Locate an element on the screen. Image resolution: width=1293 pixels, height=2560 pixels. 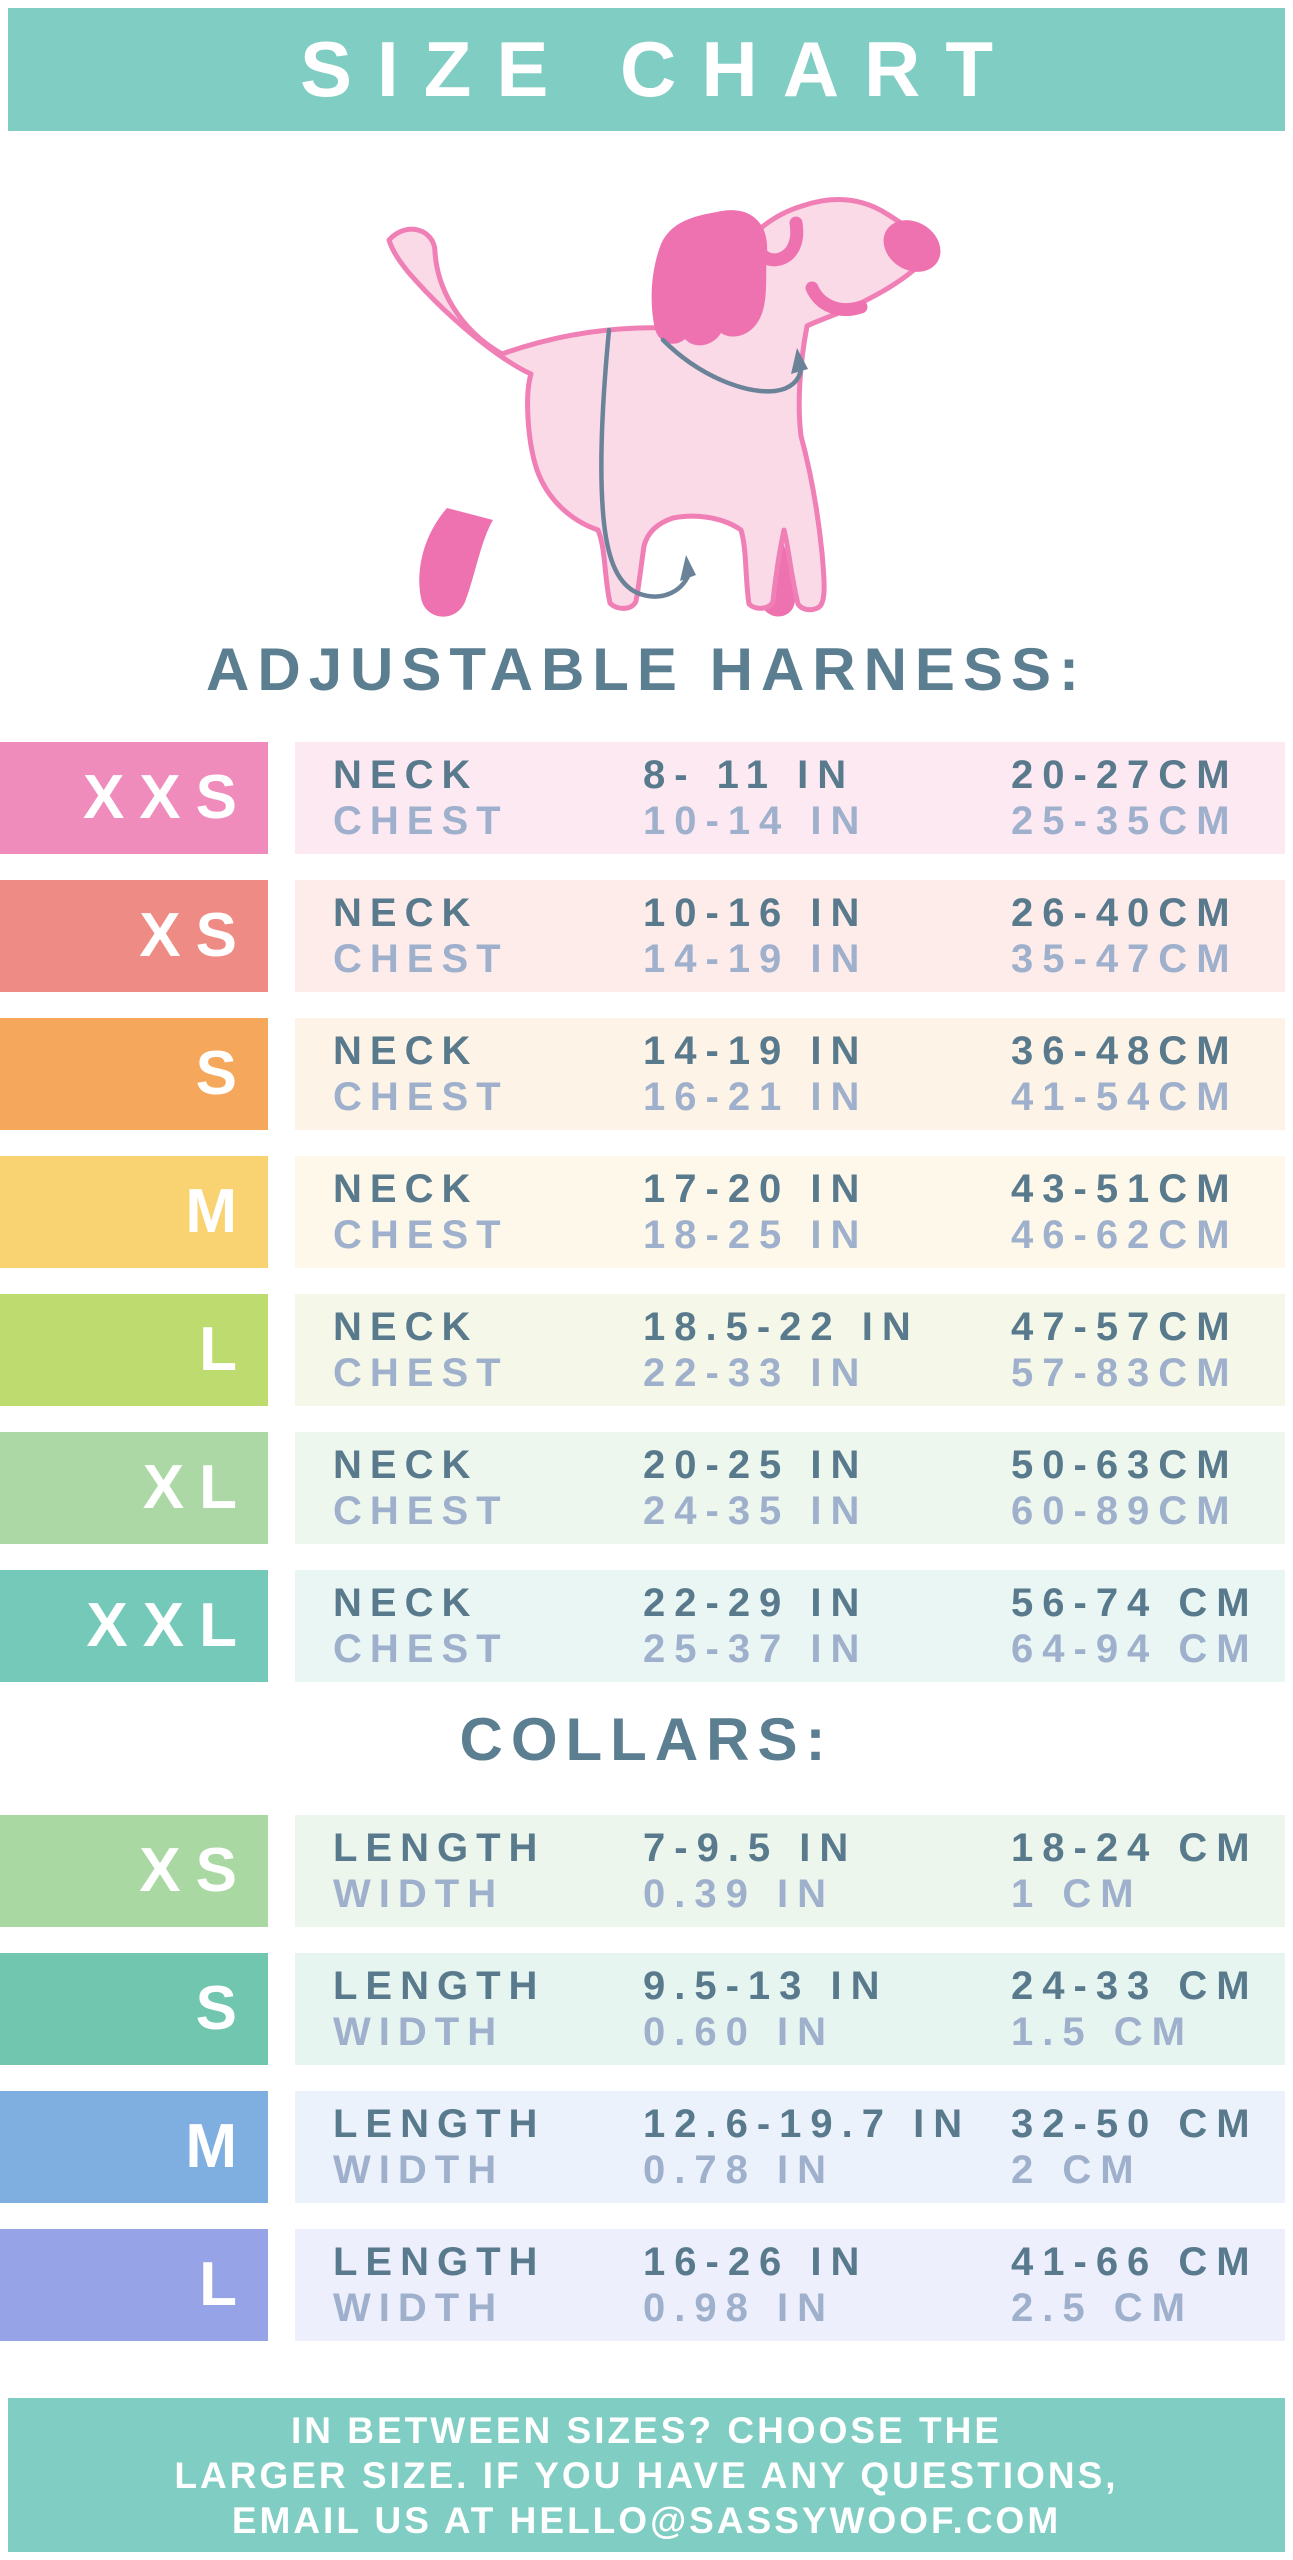
chest-inches-value: 16-21 IN is located at coordinates (756, 1097).